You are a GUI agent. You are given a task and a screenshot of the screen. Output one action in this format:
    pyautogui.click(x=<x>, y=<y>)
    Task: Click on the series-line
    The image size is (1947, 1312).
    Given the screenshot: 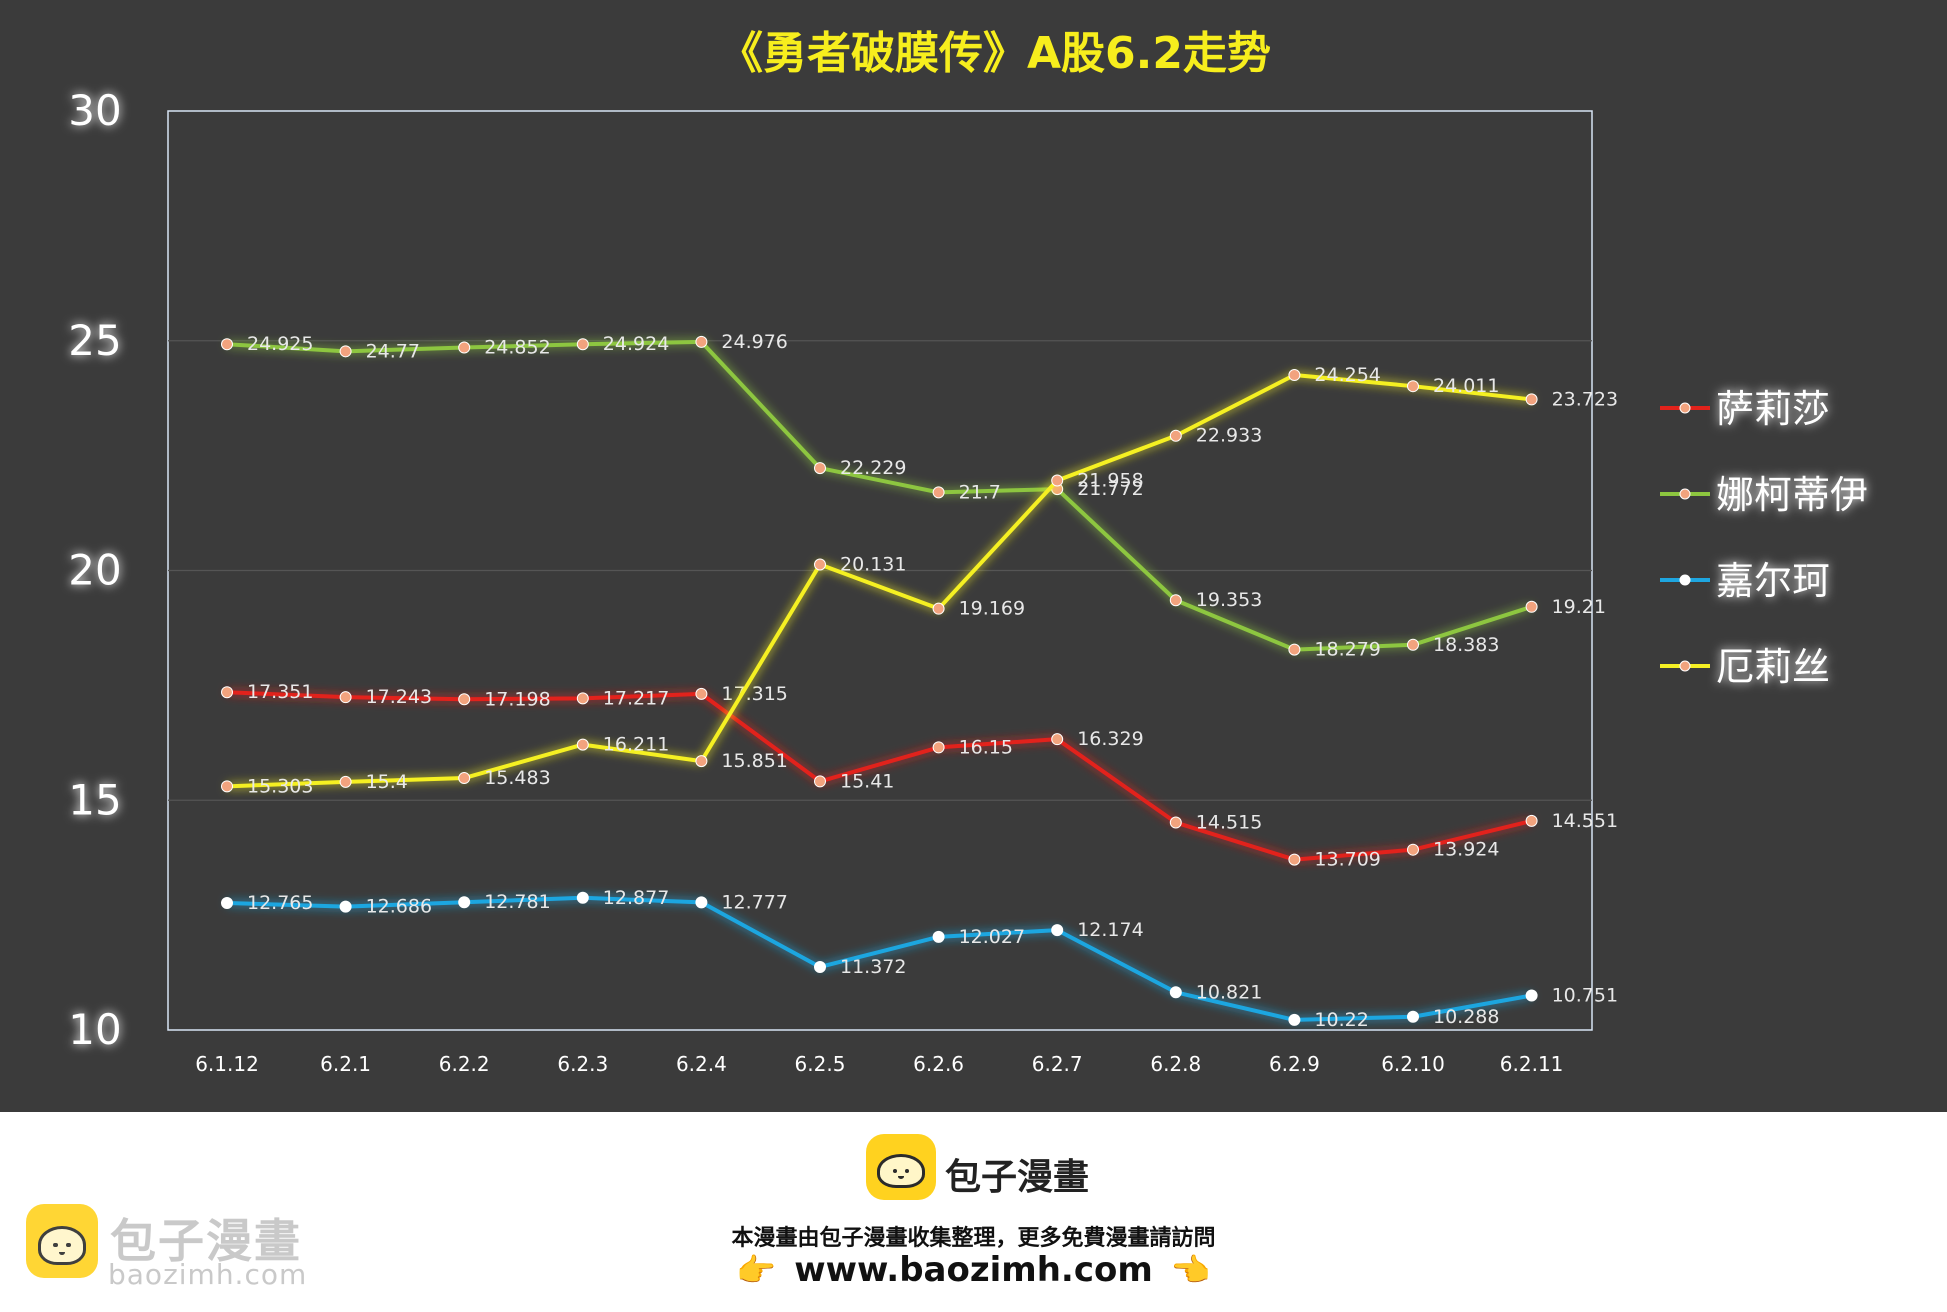 What is the action you would take?
    pyautogui.click(x=879, y=776)
    